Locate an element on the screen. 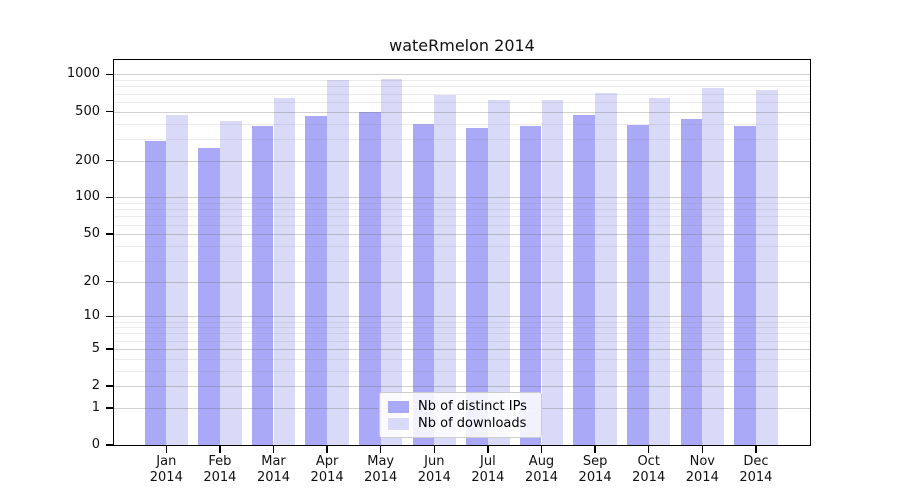  bar-distinct-ips-apr is located at coordinates (316, 281).